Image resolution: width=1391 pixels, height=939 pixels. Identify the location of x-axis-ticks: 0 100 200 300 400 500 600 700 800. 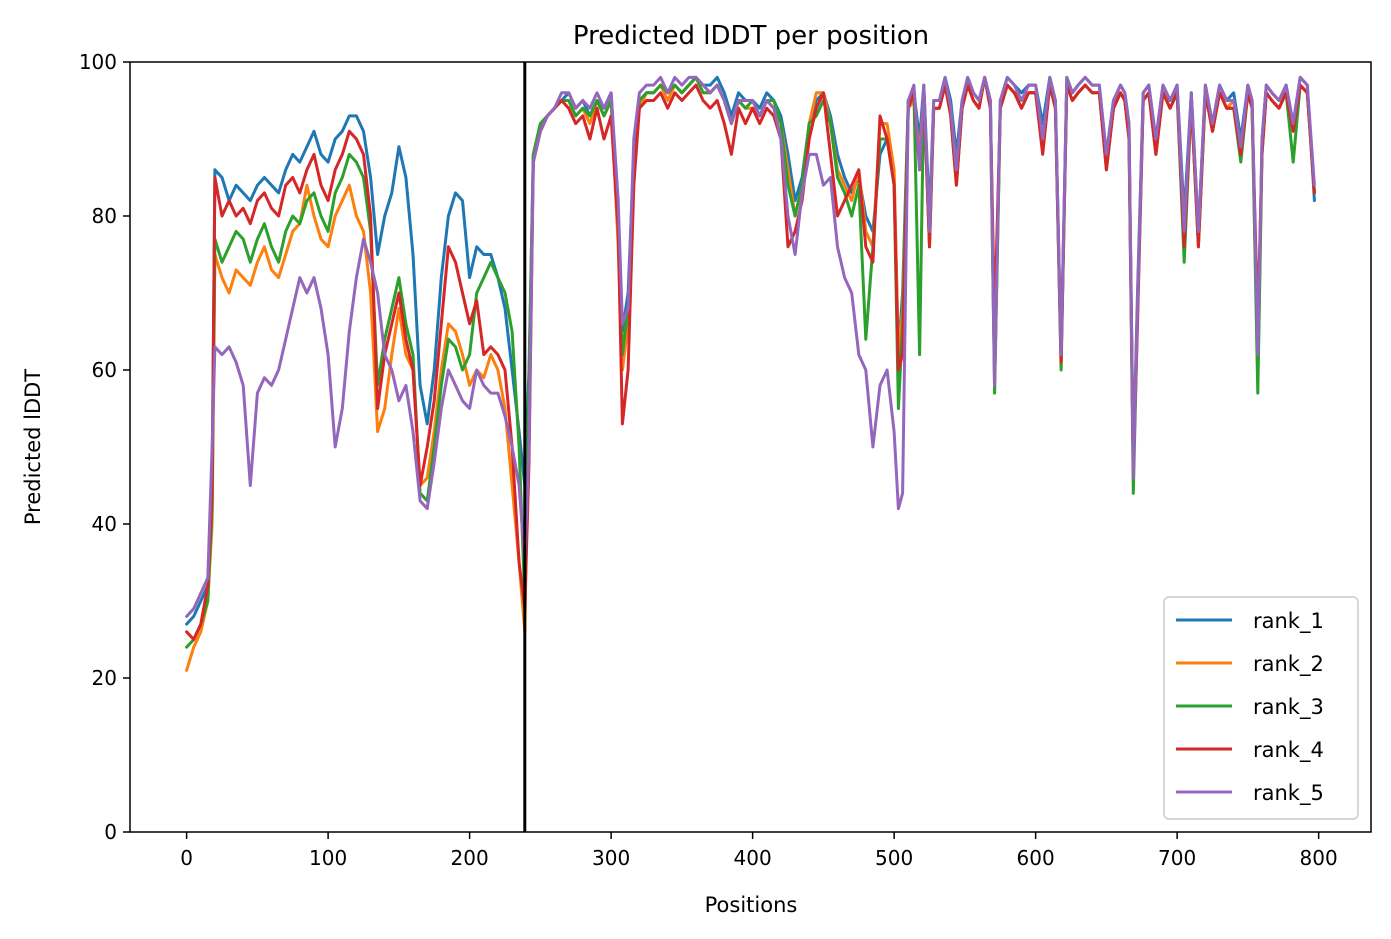
(759, 851).